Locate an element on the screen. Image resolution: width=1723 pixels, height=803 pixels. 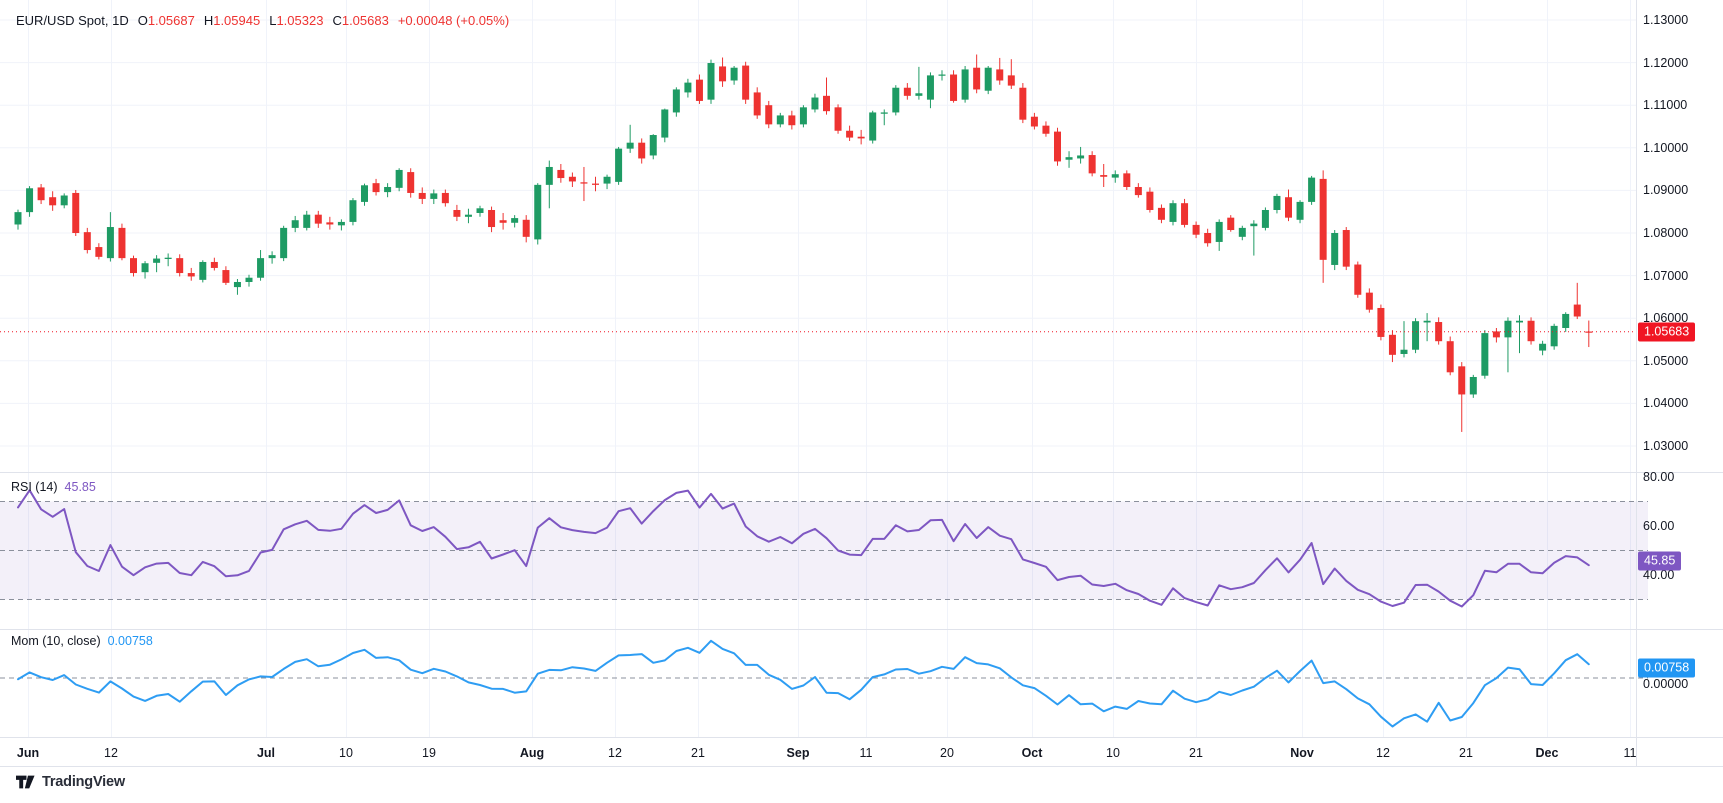
ohlc-readout: O1.05687 H1.05945 L1.05323 C1.05683 is located at coordinates (263, 20).